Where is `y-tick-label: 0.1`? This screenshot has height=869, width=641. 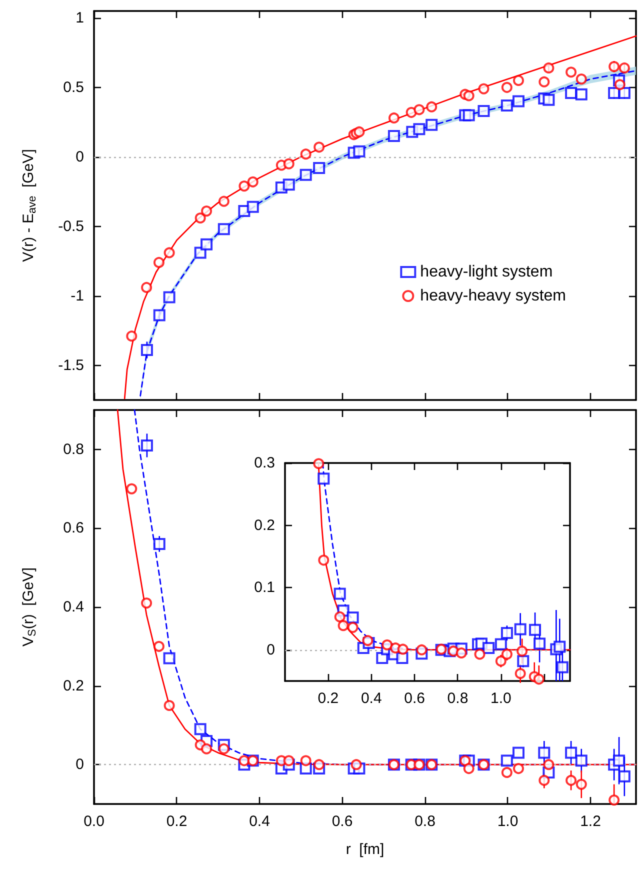
y-tick-label: 0.1 is located at coordinates (264, 587).